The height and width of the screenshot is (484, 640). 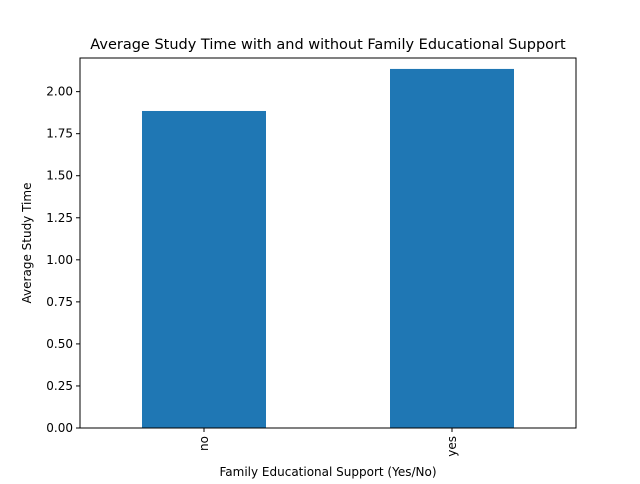 I want to click on y-tick-label-1.50: 1.50, so click(x=59, y=176).